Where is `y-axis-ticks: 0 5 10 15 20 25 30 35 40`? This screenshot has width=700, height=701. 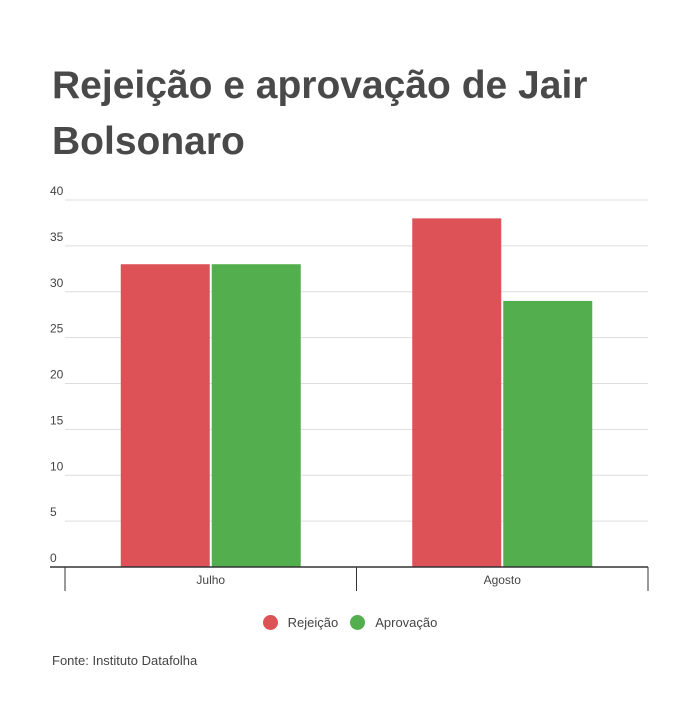 y-axis-ticks: 0 5 10 15 20 25 30 35 40 is located at coordinates (57, 374).